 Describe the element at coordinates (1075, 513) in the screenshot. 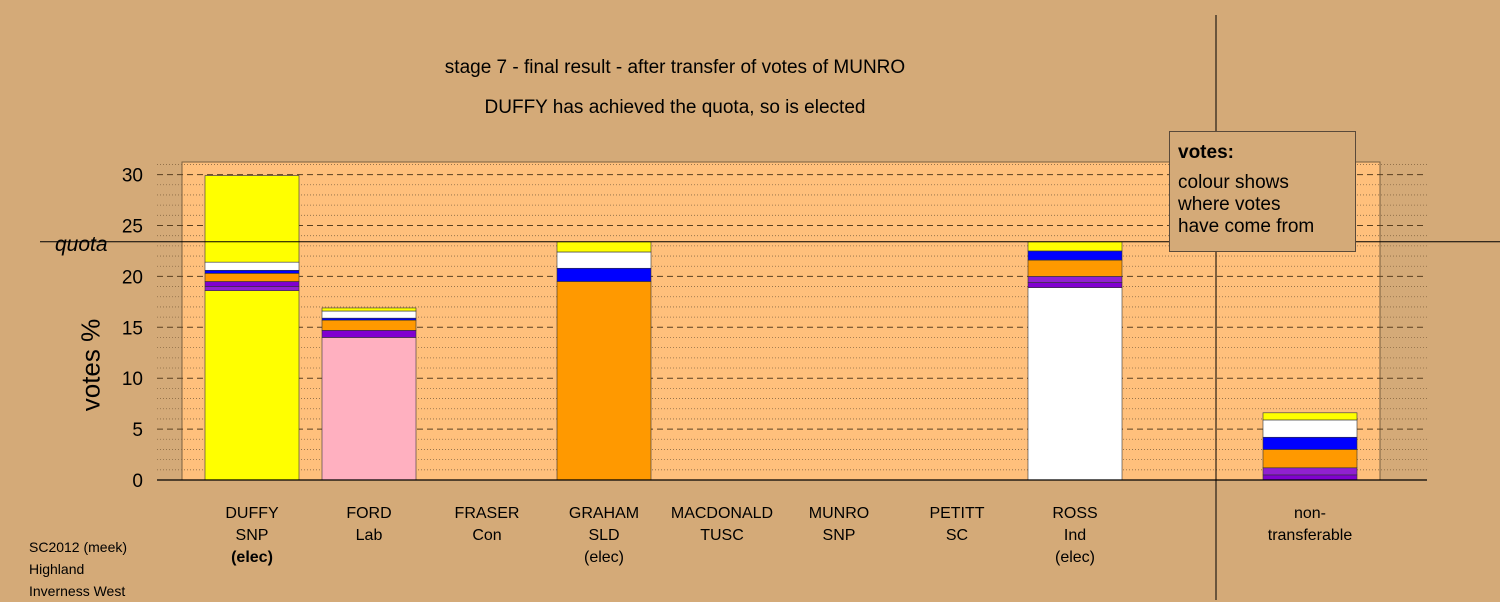

I see `candidate-name: ROSS` at that location.